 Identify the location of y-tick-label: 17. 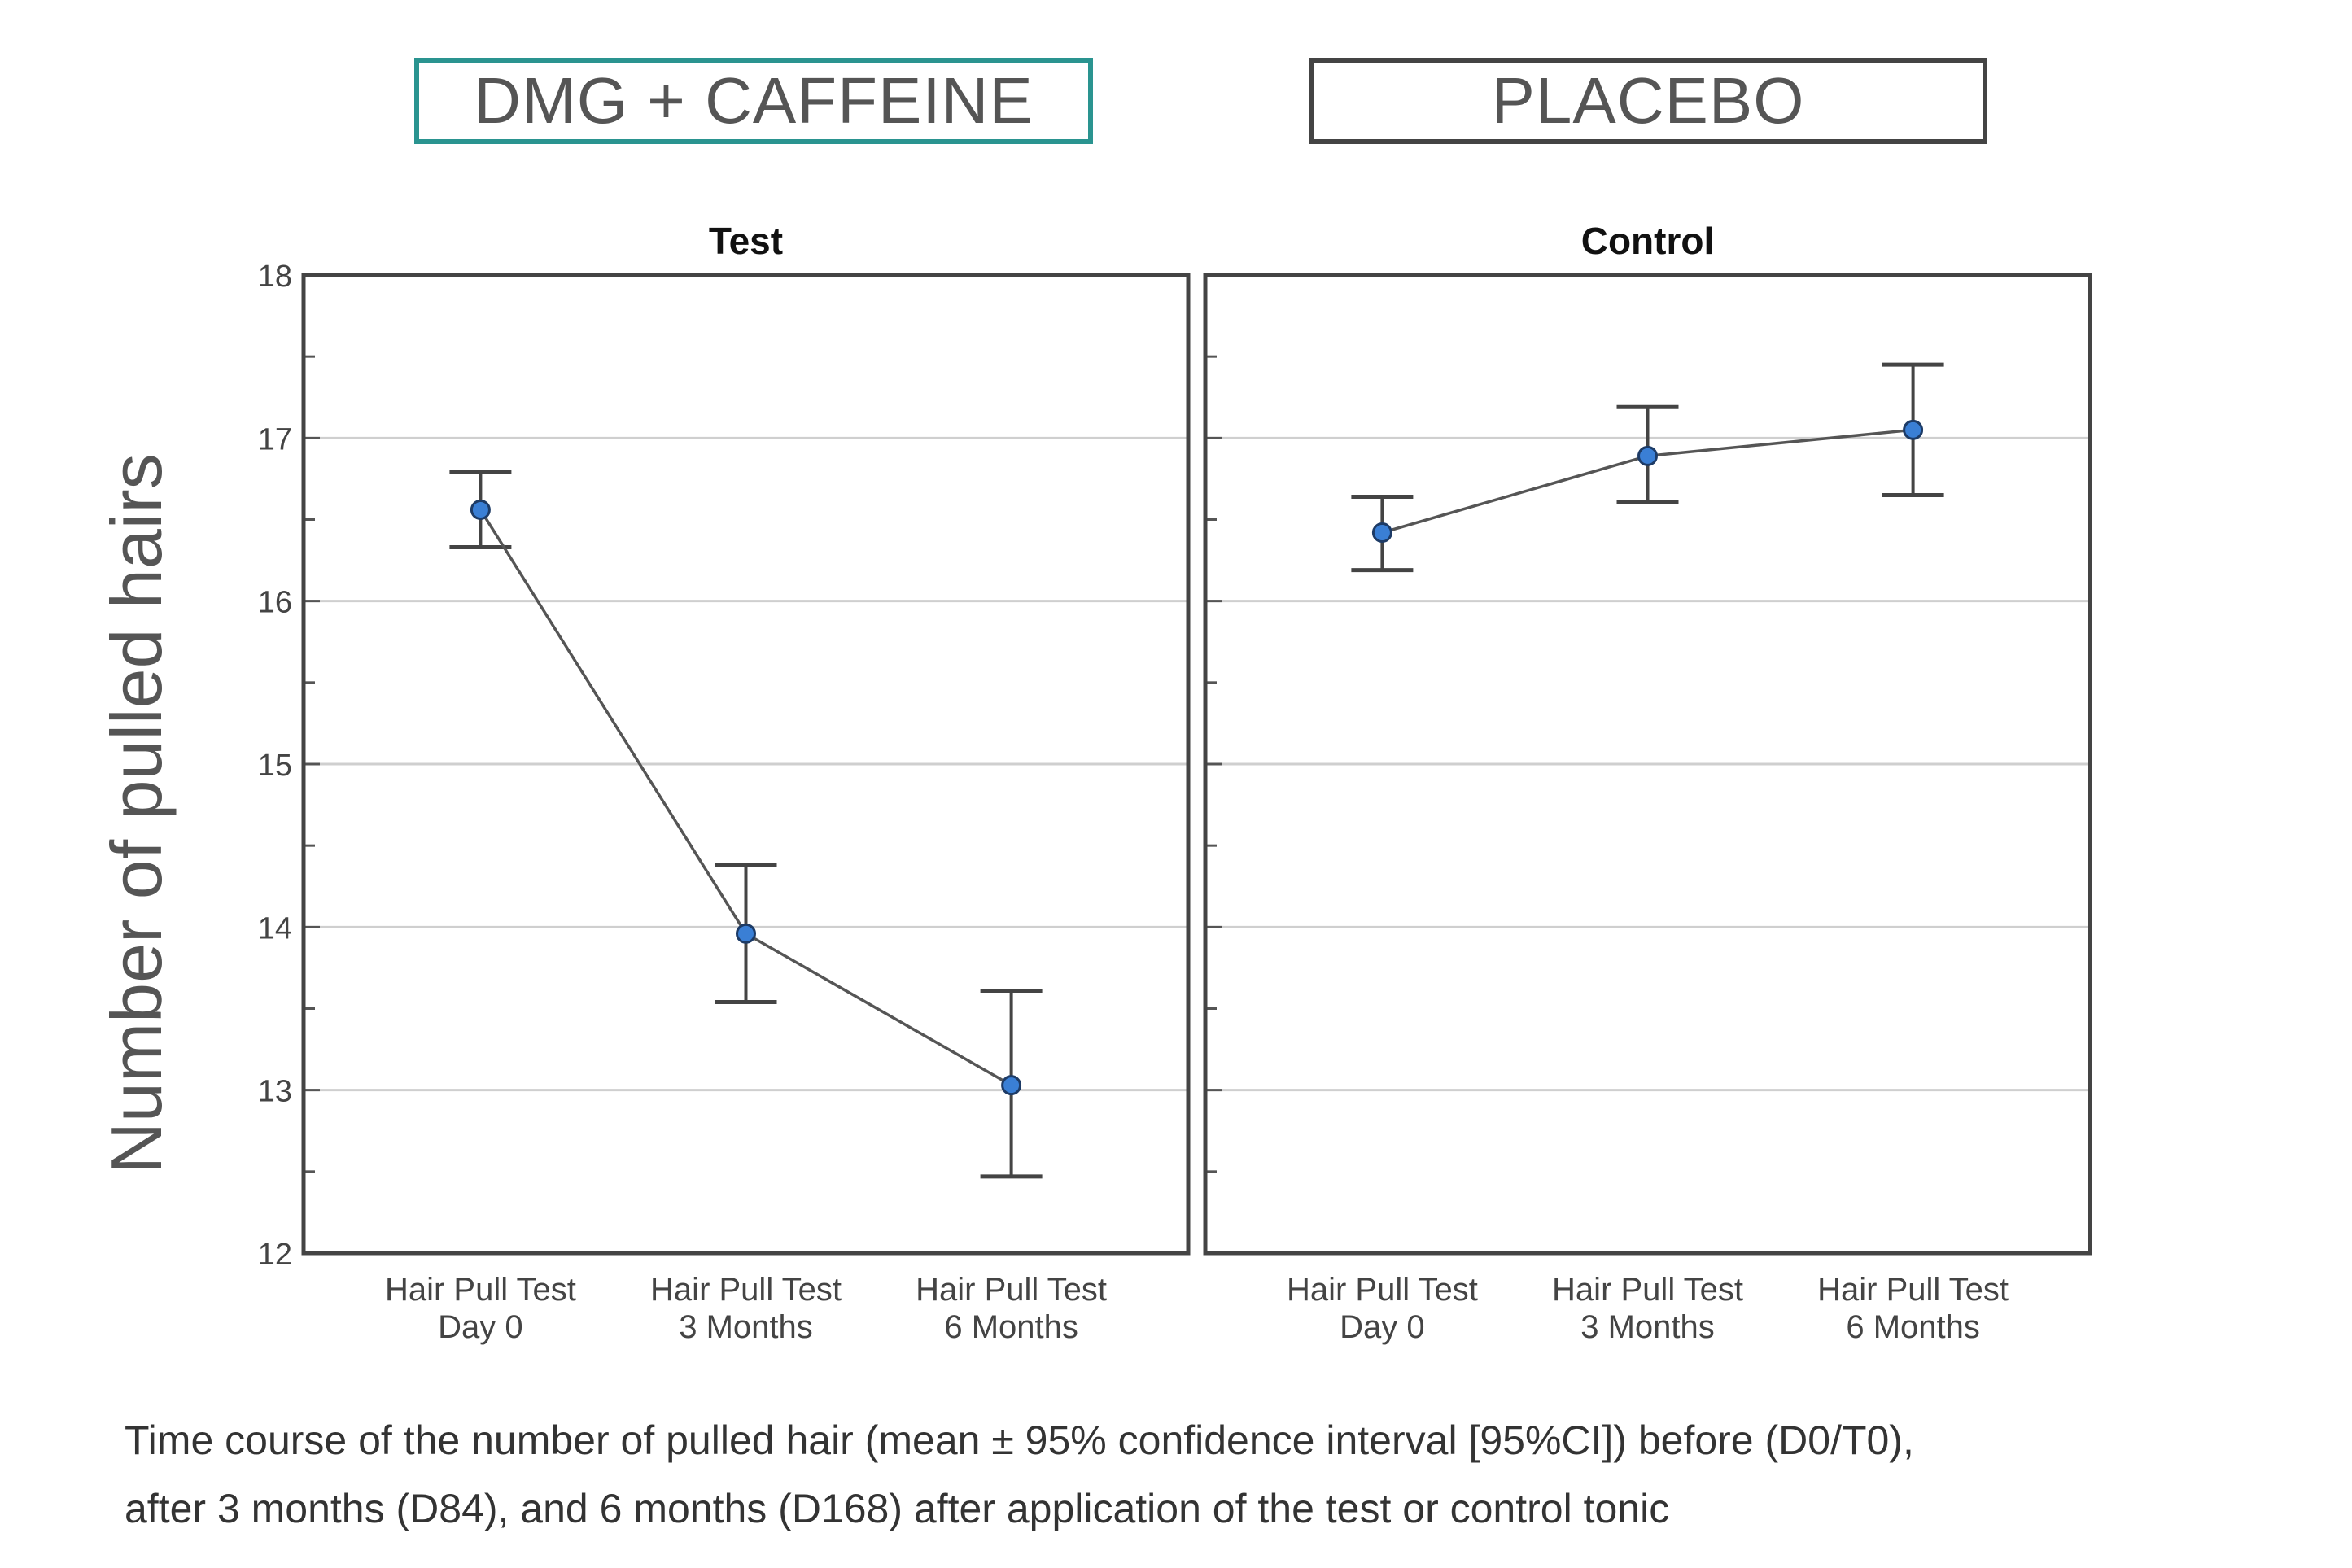
(275, 439).